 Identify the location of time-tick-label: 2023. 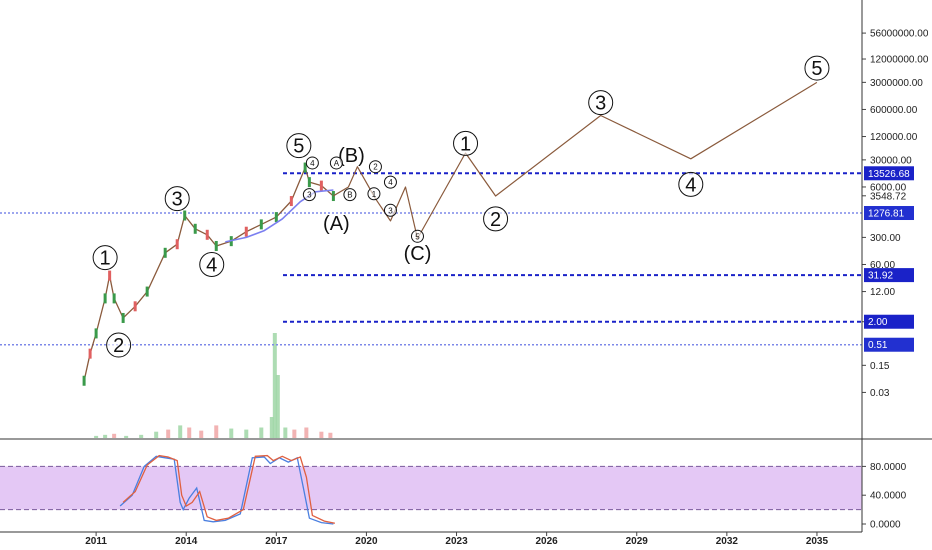
(456, 541).